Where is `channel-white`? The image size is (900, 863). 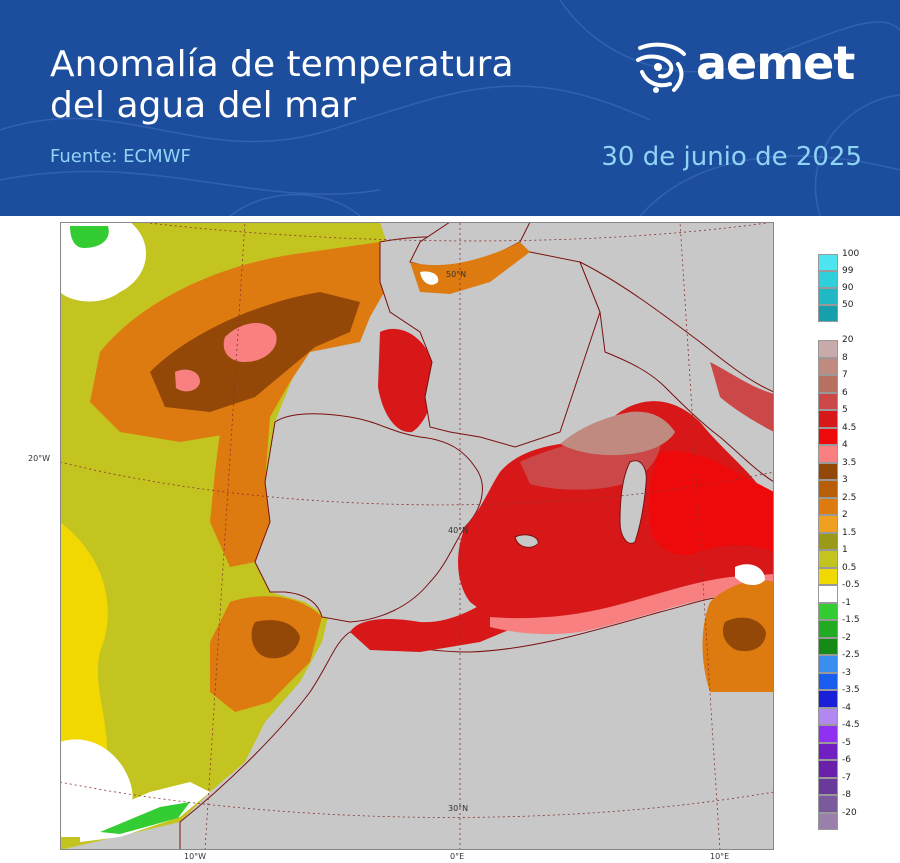 channel-white is located at coordinates (429, 278).